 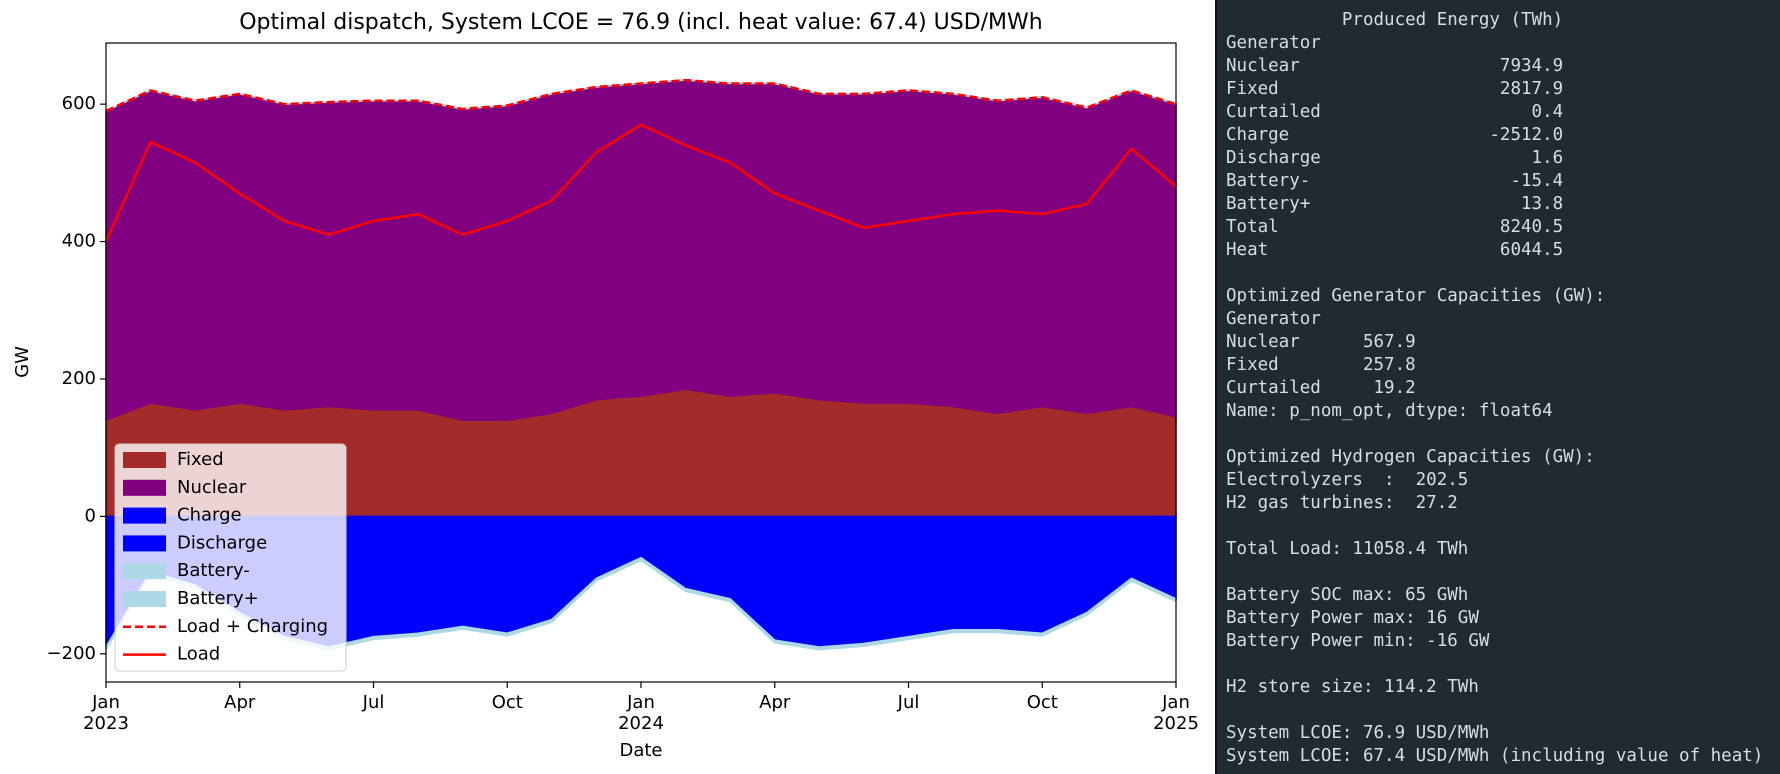 I want to click on y-tick-label: −200, so click(x=71, y=653).